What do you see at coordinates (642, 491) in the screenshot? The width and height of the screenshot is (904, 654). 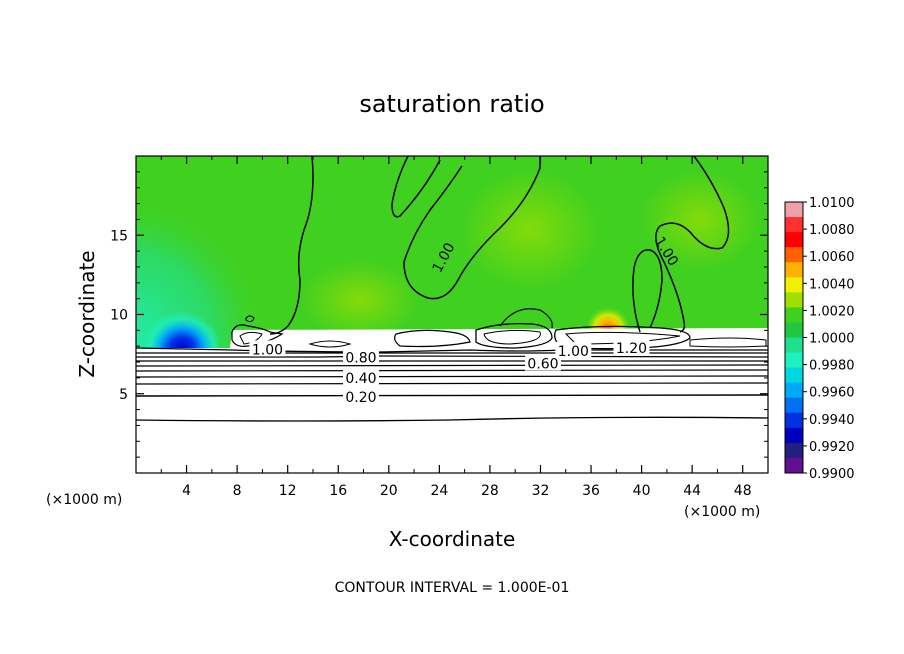 I see `x-tick-label: 40` at bounding box center [642, 491].